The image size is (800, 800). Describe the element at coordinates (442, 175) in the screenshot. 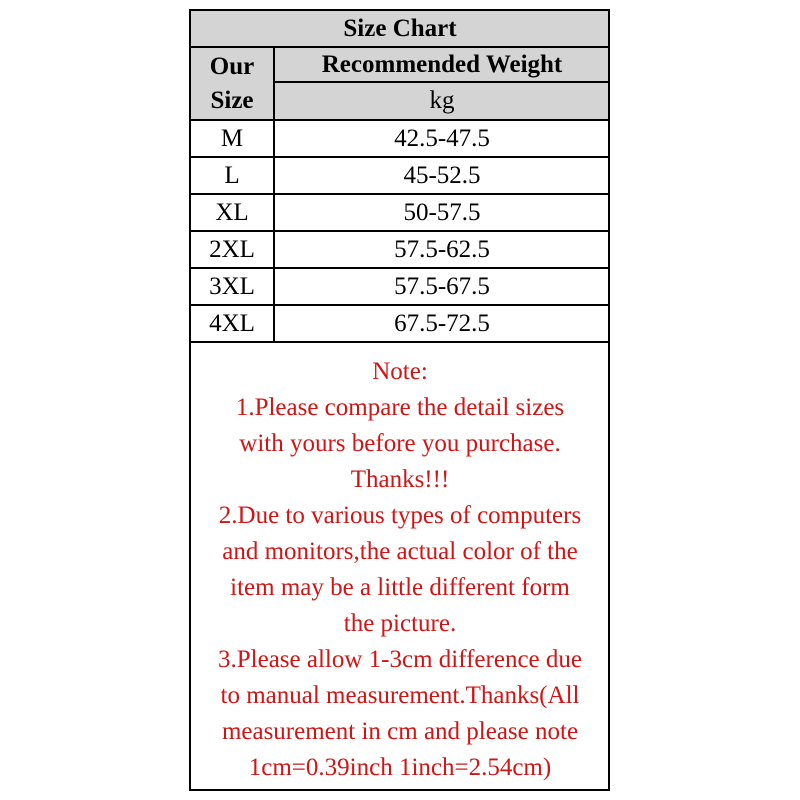

I see `weight-cell: 45-52.5` at that location.